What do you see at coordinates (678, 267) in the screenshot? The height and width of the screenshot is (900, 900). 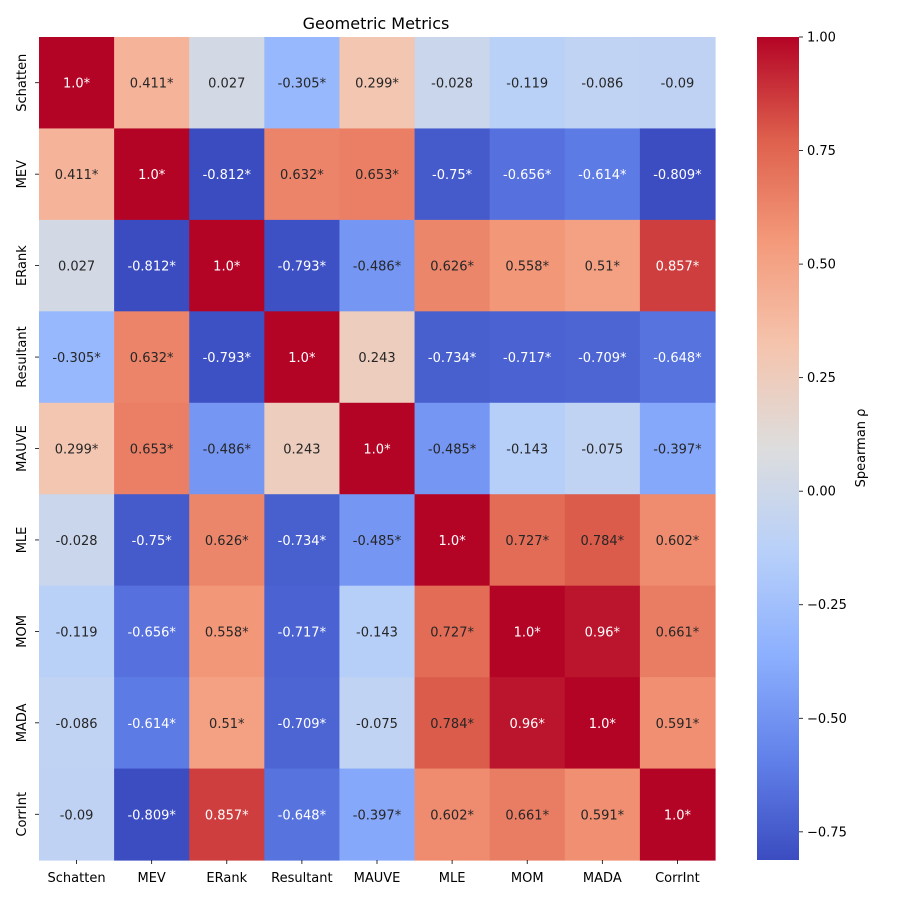 I see `cell-value-label: 0.857*` at bounding box center [678, 267].